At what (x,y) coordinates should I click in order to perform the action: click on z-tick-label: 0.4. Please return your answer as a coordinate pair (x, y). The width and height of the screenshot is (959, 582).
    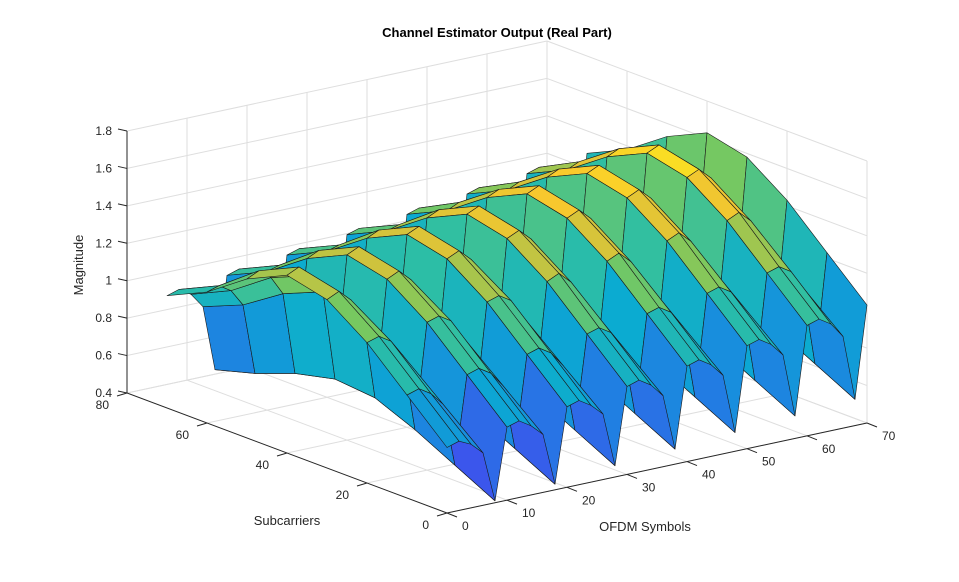
    Looking at the image, I should click on (103, 393).